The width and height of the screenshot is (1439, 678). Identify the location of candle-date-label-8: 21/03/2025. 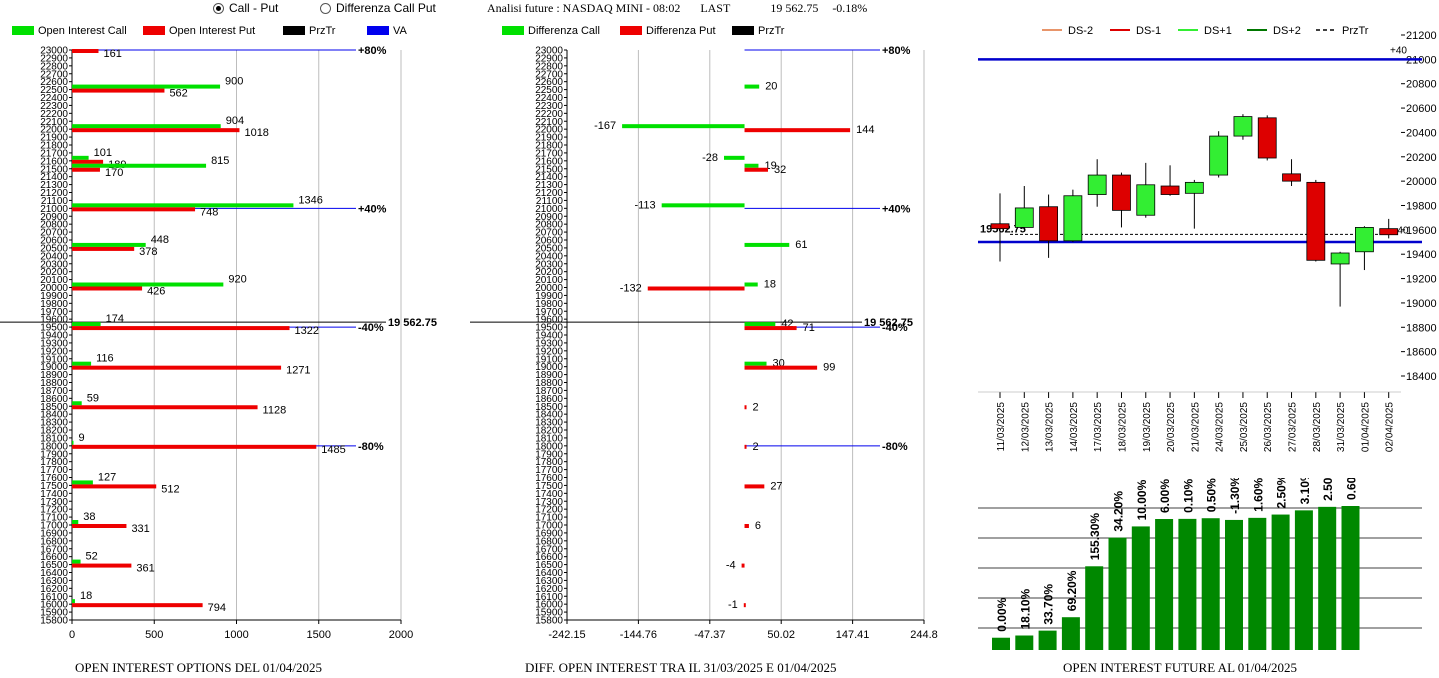
(1195, 427).